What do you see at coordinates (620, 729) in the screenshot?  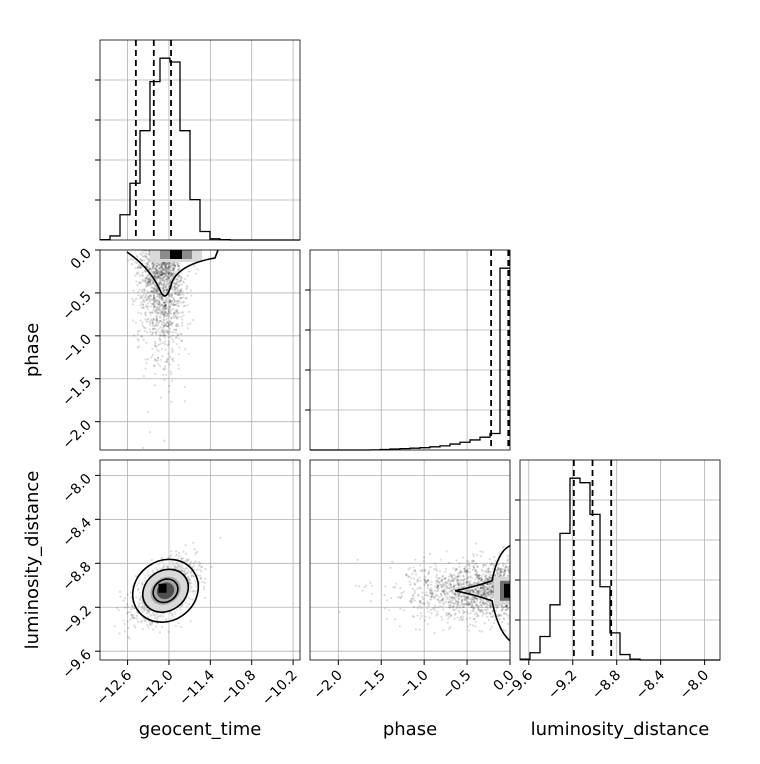 I see `x-axis-label: luminosity_distance` at bounding box center [620, 729].